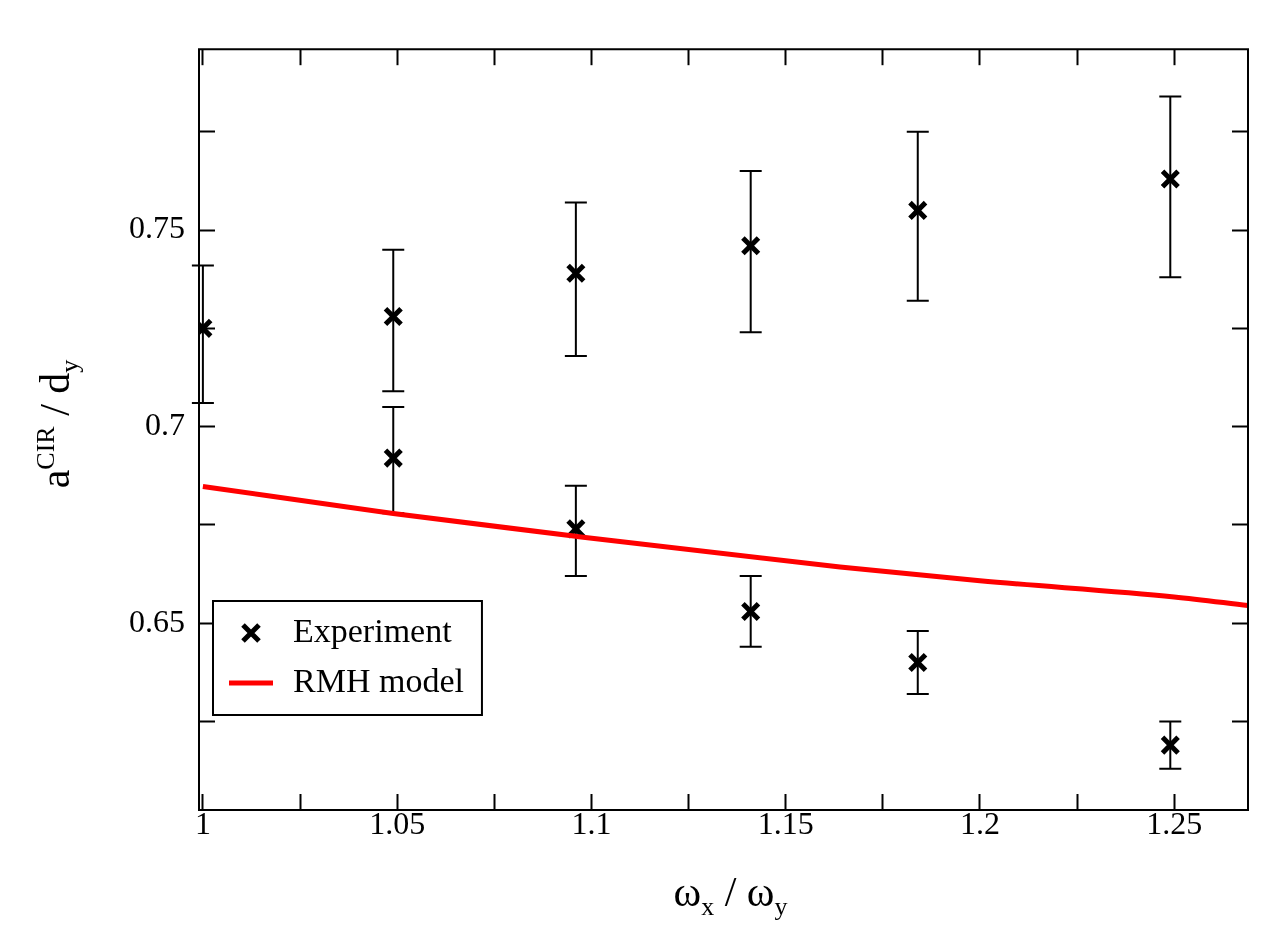 The image size is (1264, 931). Describe the element at coordinates (157, 227) in the screenshot. I see `y-tick-label: 0.75` at that location.